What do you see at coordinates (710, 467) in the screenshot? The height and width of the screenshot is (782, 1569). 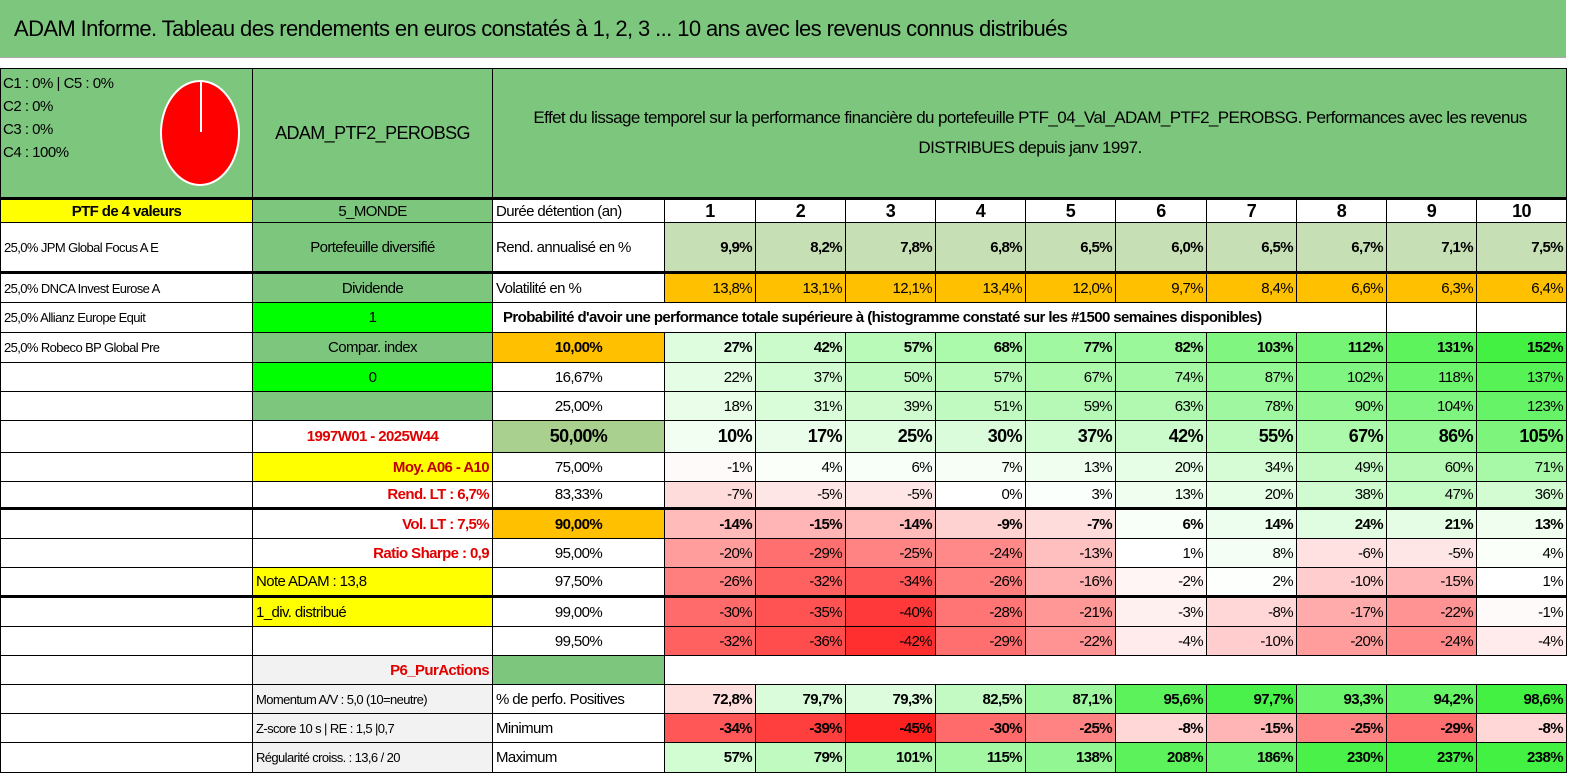 I see `value-cell: -1%` at bounding box center [710, 467].